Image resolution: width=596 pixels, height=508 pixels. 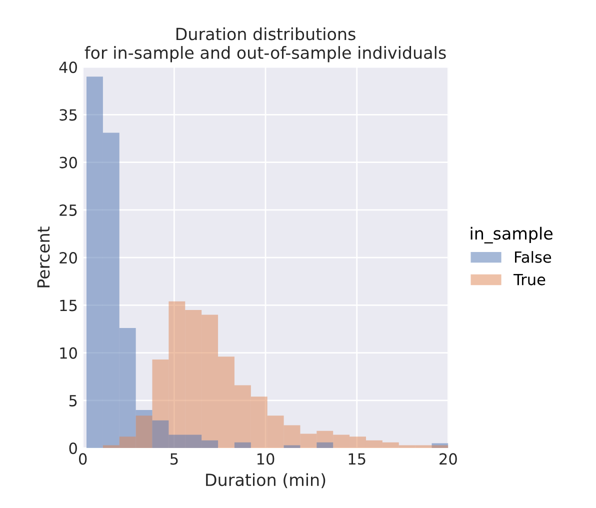 What do you see at coordinates (73, 400) in the screenshot?
I see `y-tick-label: 5` at bounding box center [73, 400].